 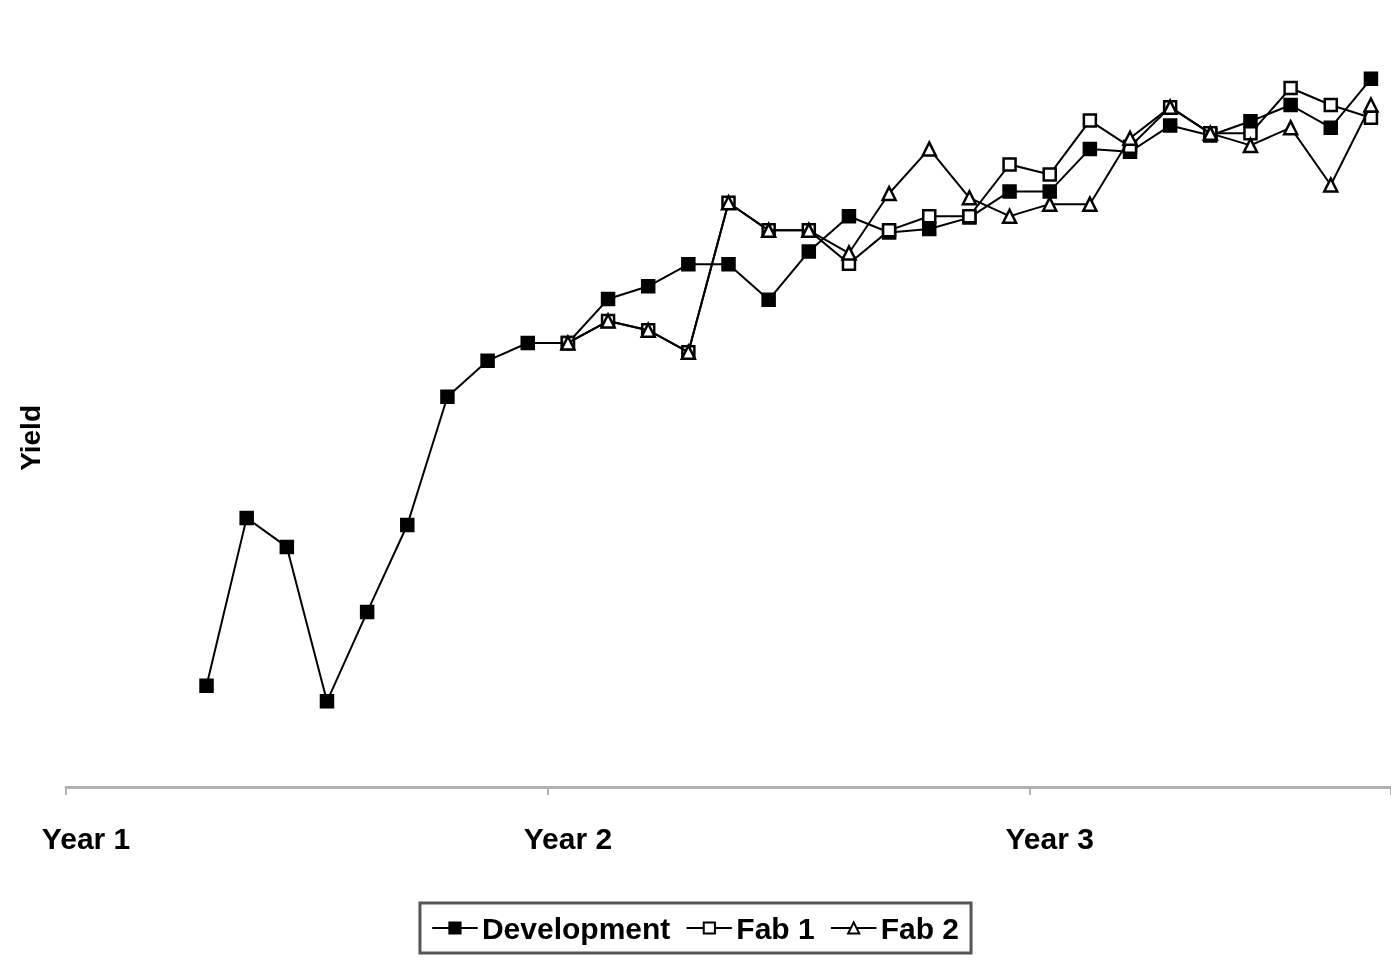 What do you see at coordinates (920, 928) in the screenshot?
I see `legend-label: Fab 2` at bounding box center [920, 928].